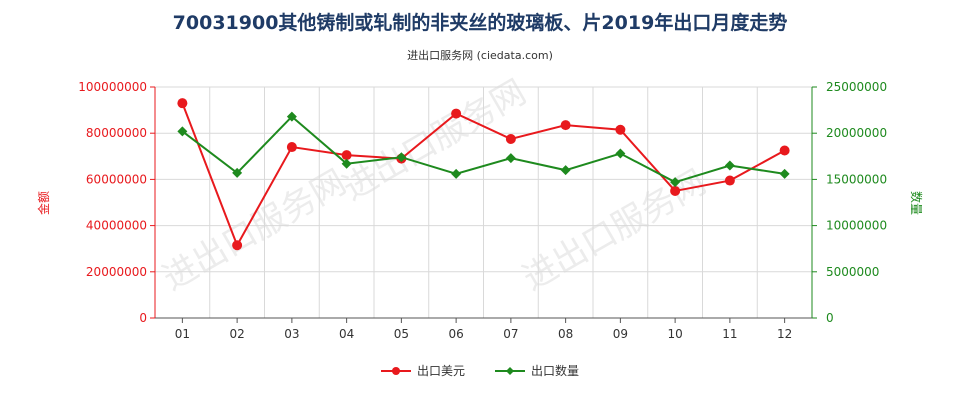 This screenshot has height=400, width=960. I want to click on chart-title: 70031900其他铸制或轧制的非夹丝的玻璃板、片2019年出口月度走势, so click(480, 23).